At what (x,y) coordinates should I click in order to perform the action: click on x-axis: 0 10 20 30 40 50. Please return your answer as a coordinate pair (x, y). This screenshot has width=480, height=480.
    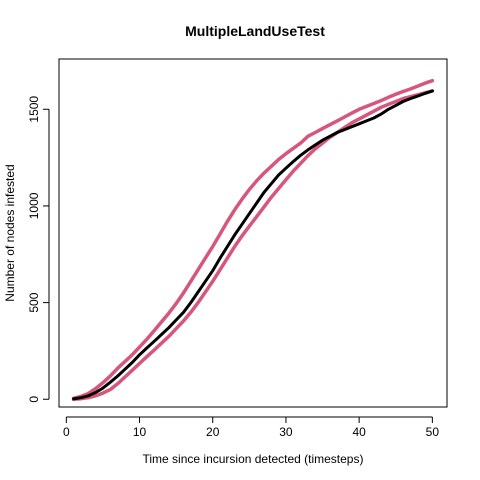
    Looking at the image, I should click on (251, 427).